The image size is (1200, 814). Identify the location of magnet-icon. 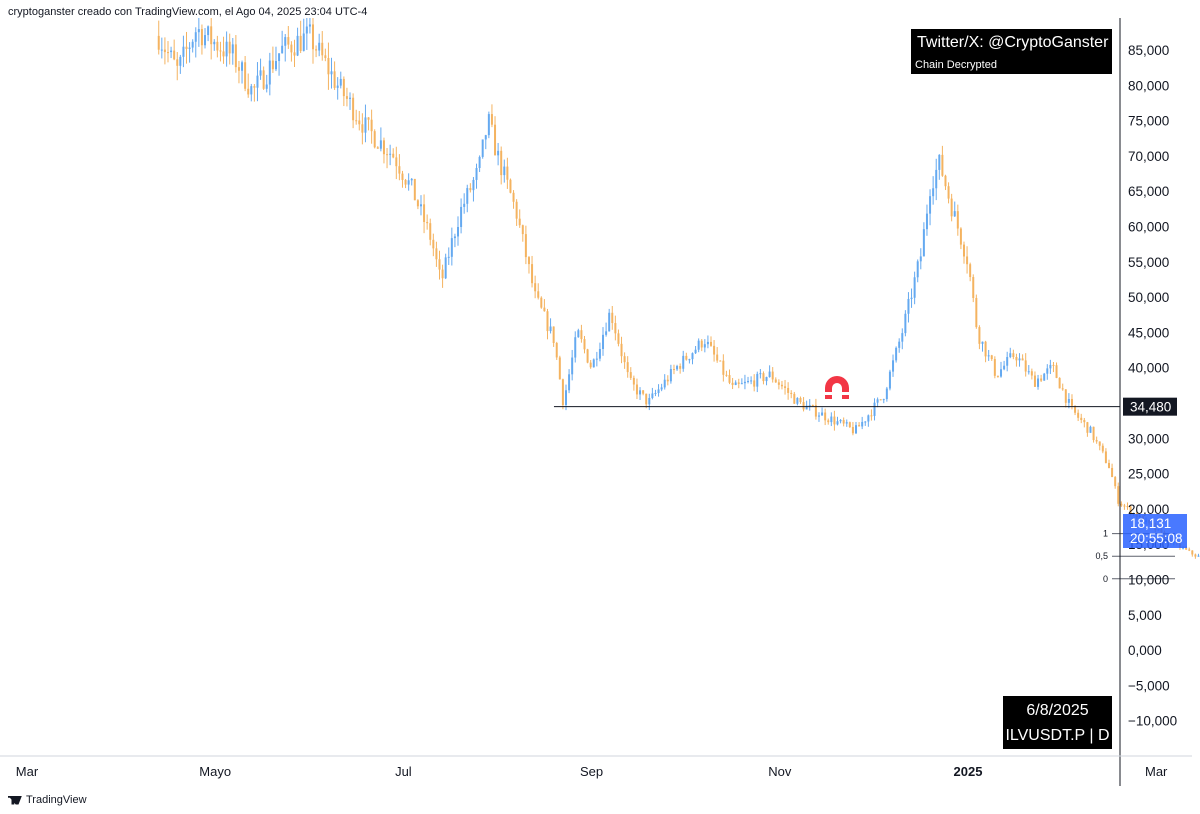
(837, 387).